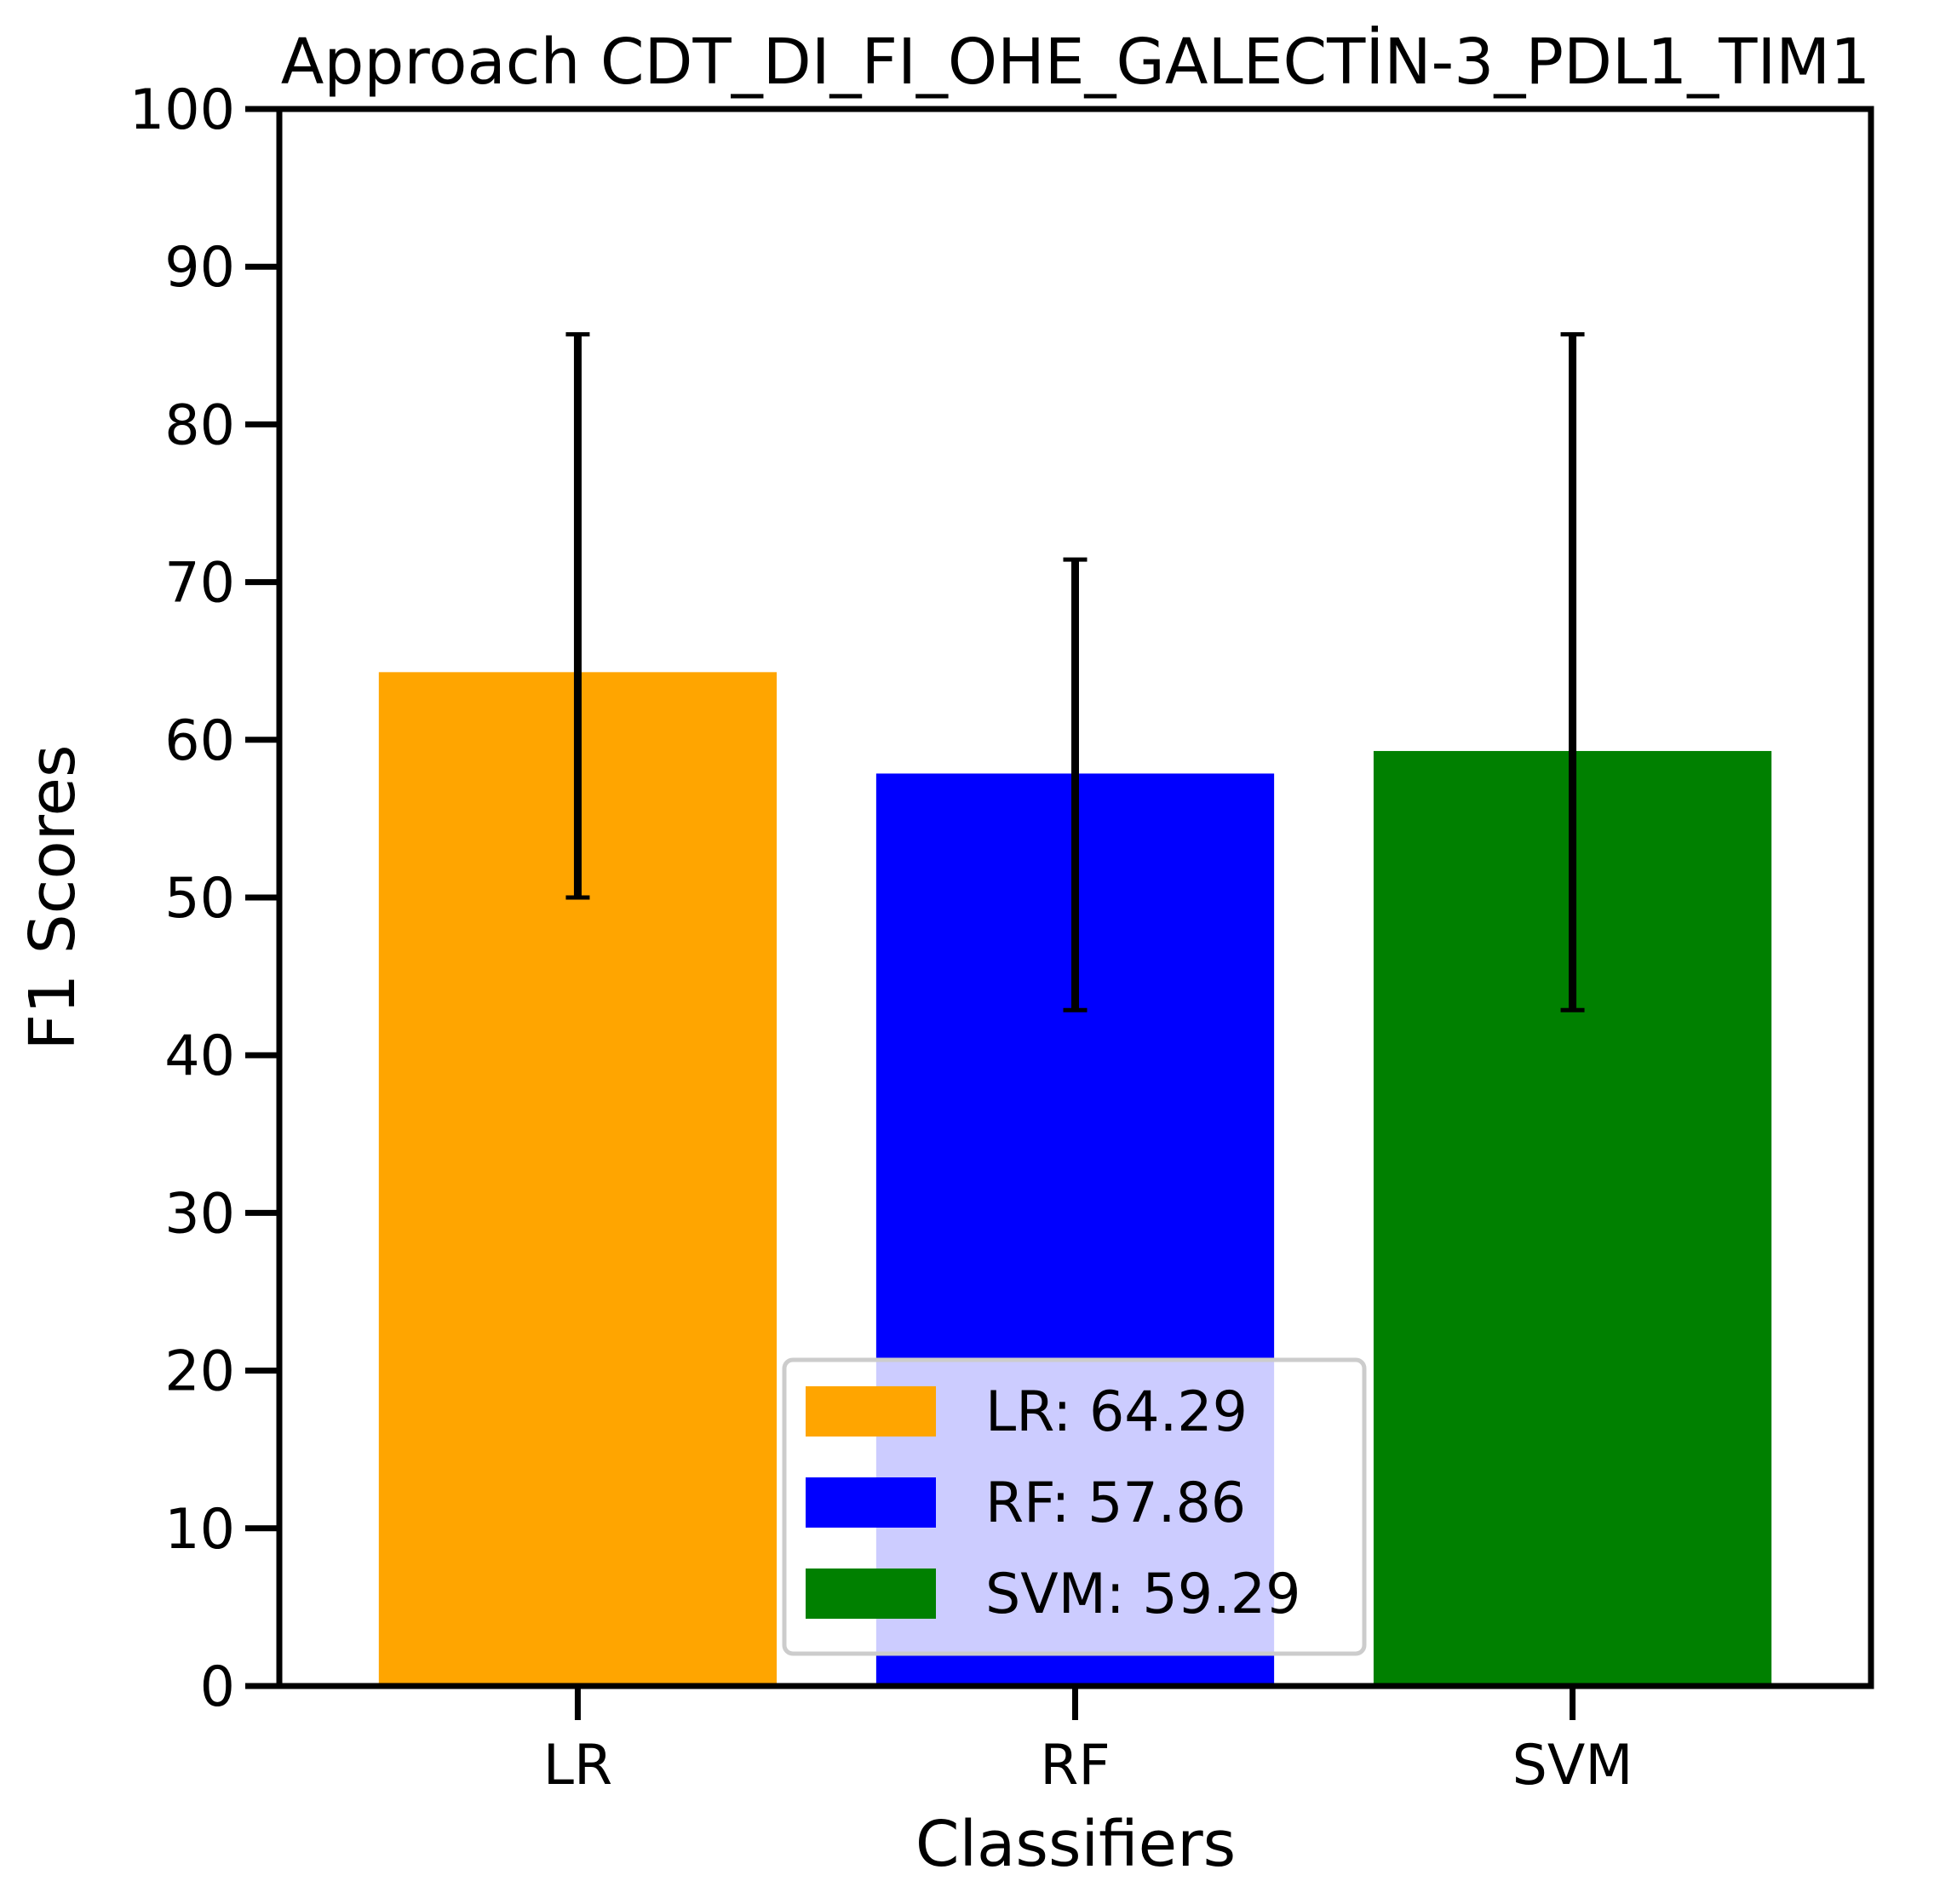 Image resolution: width=1957 pixels, height=1904 pixels. I want to click on x-tick-label-lr: LR, so click(577, 1766).